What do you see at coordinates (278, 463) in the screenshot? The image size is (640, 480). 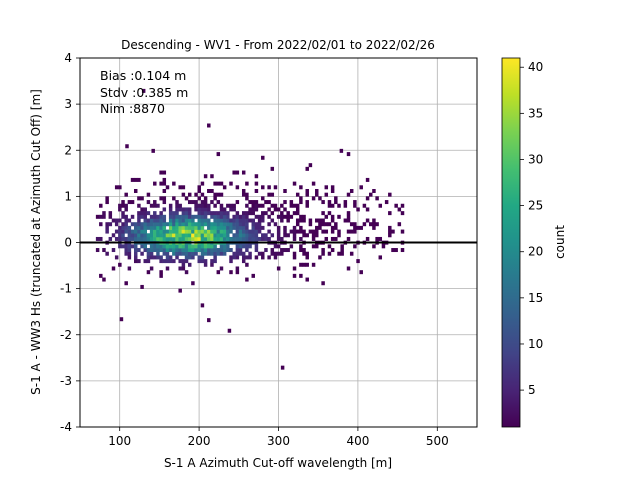 I see `x-axis-label: S-1 A Azimuth Cut-off wavelength [m]` at bounding box center [278, 463].